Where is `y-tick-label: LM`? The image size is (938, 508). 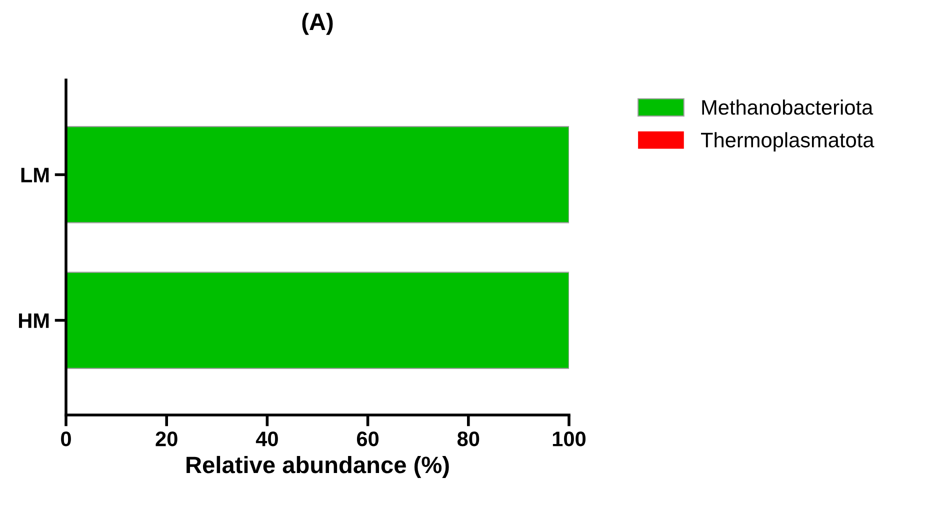 y-tick-label: LM is located at coordinates (35, 175).